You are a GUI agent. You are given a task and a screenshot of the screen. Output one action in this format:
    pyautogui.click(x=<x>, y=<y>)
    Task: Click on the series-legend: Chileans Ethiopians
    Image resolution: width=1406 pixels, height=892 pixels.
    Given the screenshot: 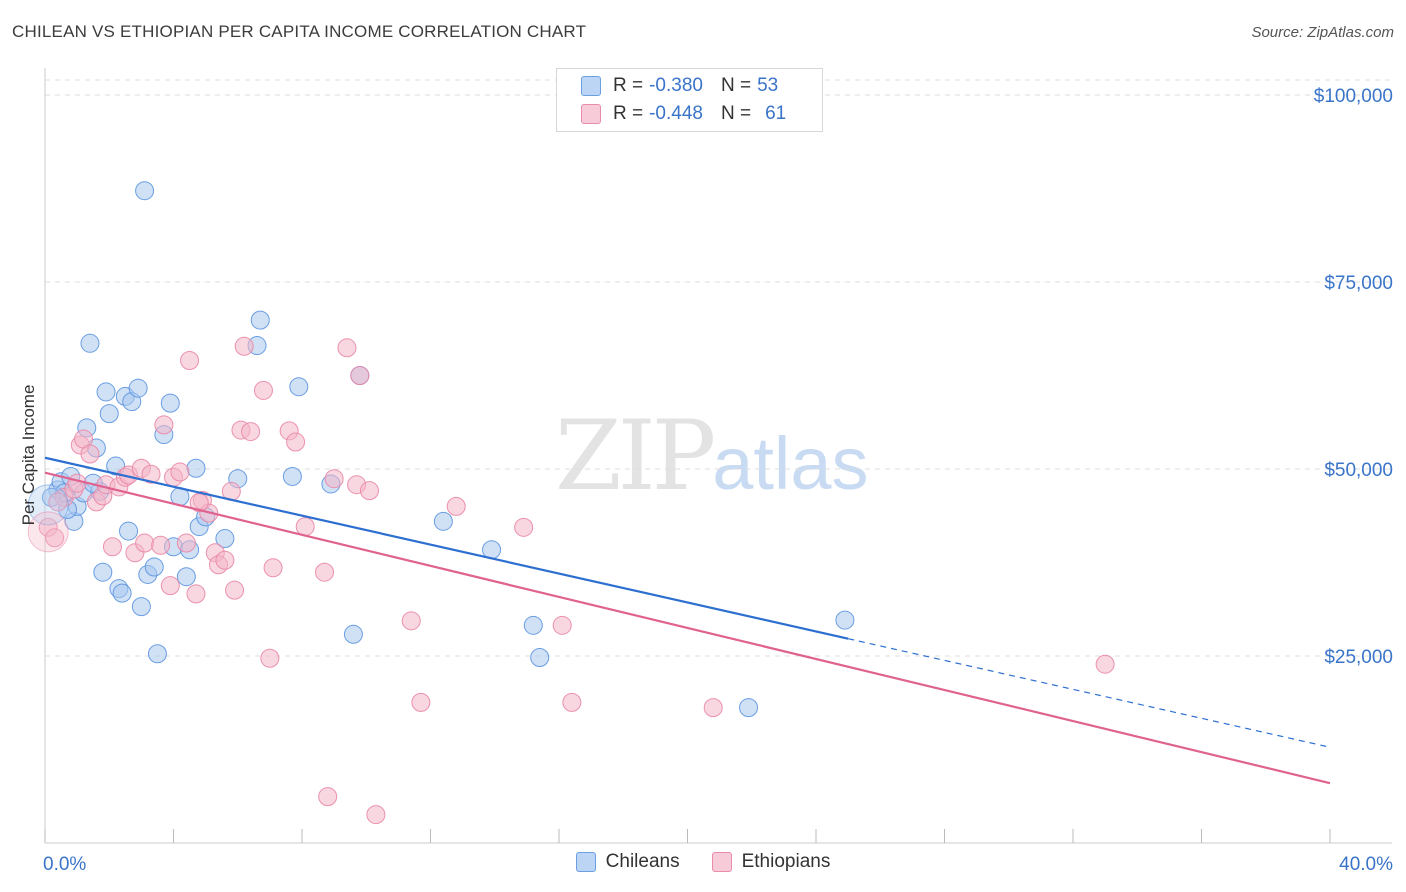 What is the action you would take?
    pyautogui.click(x=703, y=862)
    